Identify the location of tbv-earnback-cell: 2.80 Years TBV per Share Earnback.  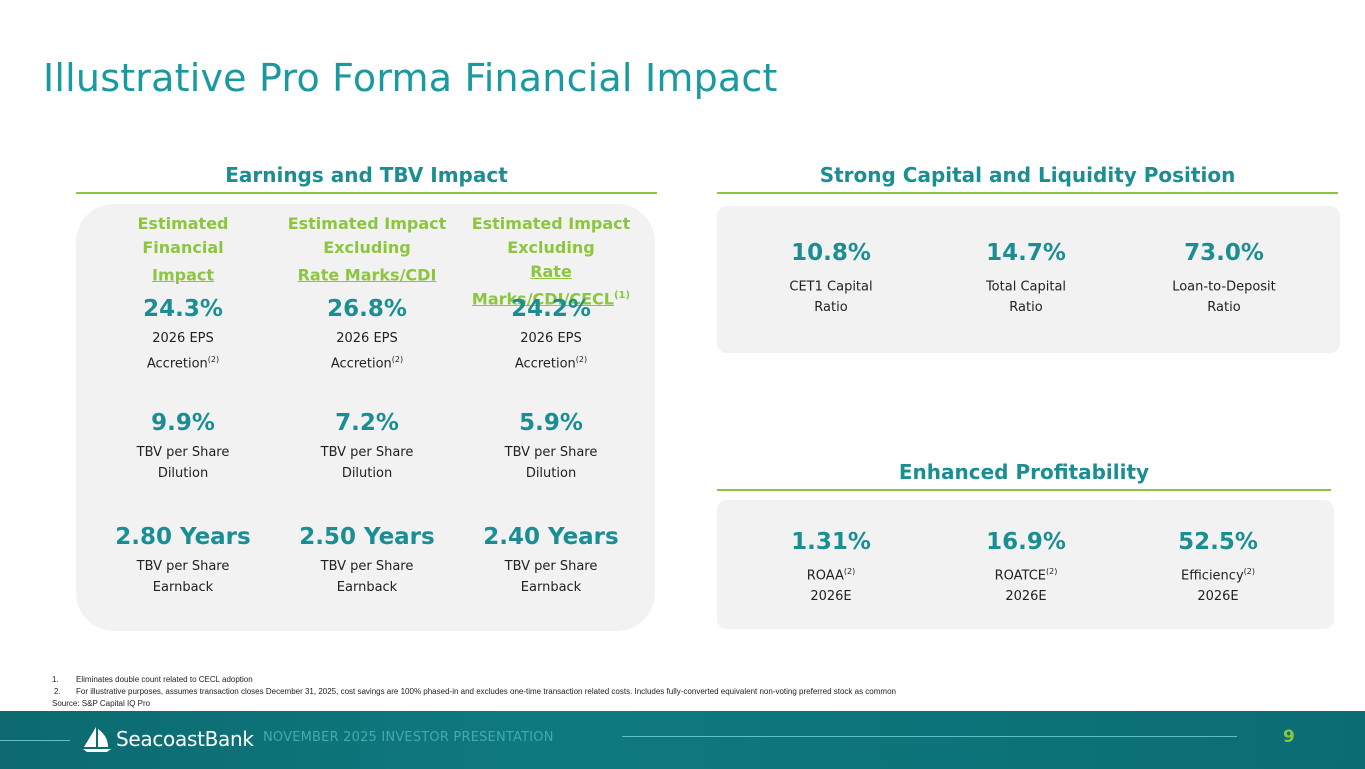
(183, 561).